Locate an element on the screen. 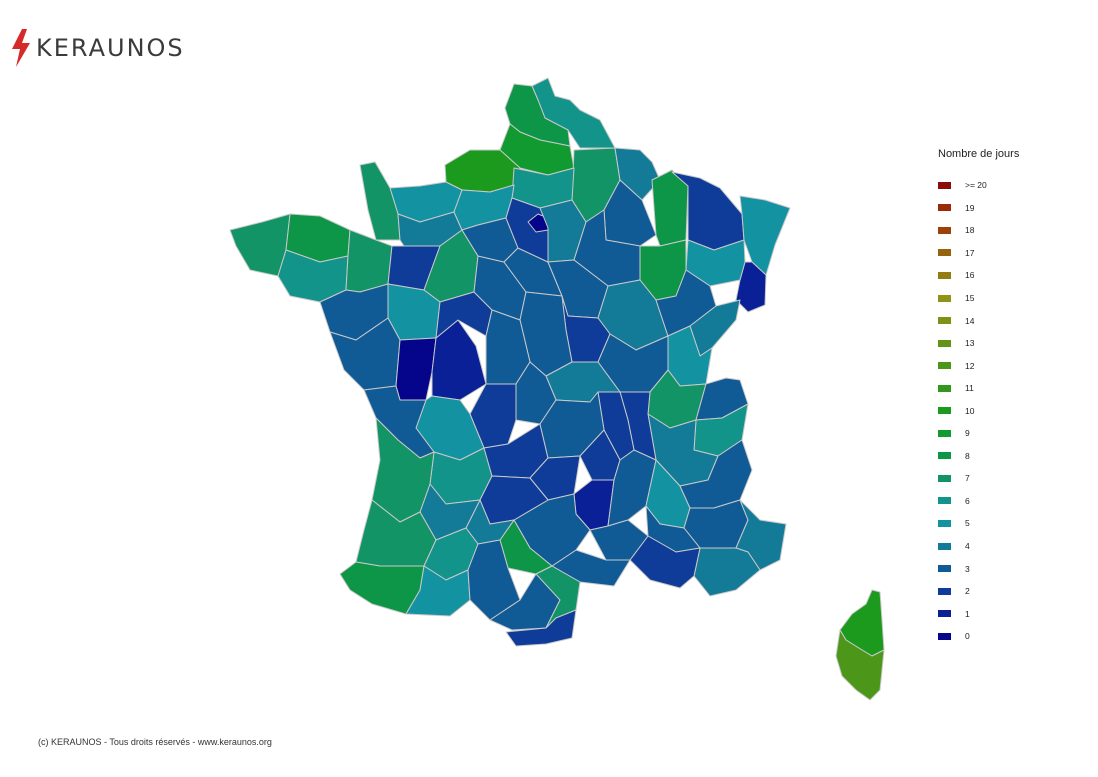 Image resolution: width=1098 pixels, height=777 pixels. region-corse-du-sud is located at coordinates (860, 665).